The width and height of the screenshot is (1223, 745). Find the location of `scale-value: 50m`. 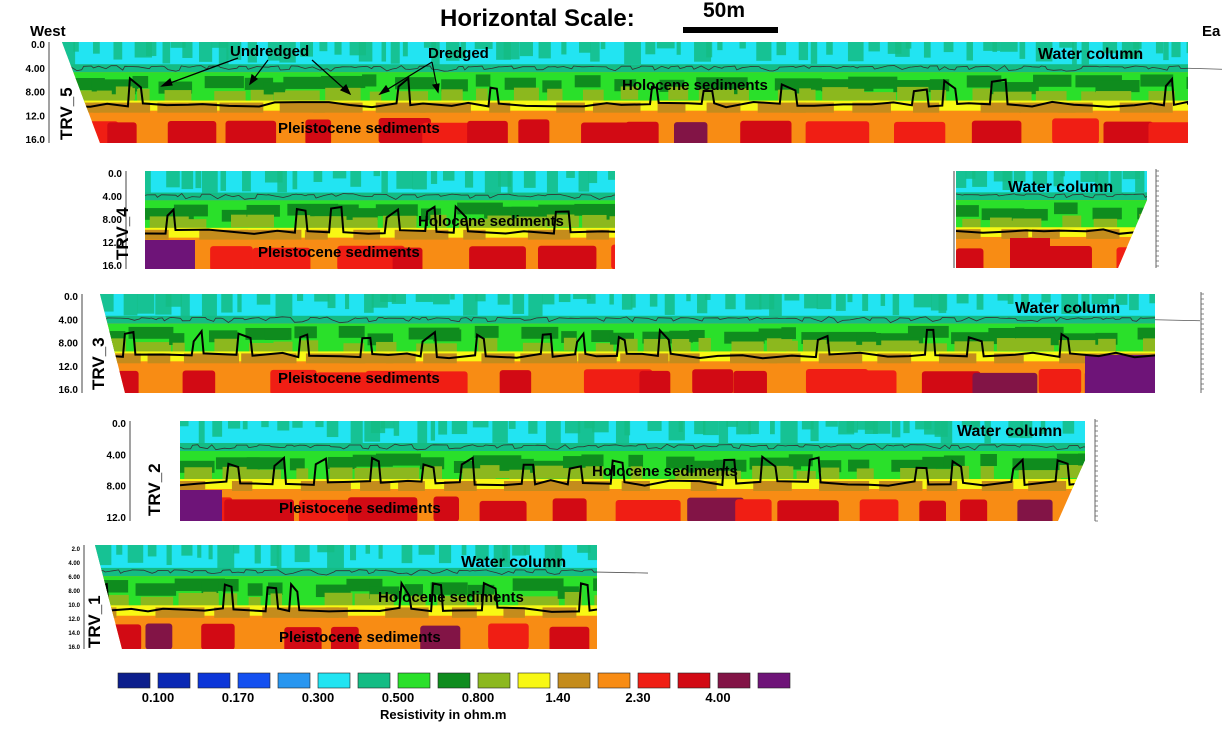

scale-value: 50m is located at coordinates (724, 11).